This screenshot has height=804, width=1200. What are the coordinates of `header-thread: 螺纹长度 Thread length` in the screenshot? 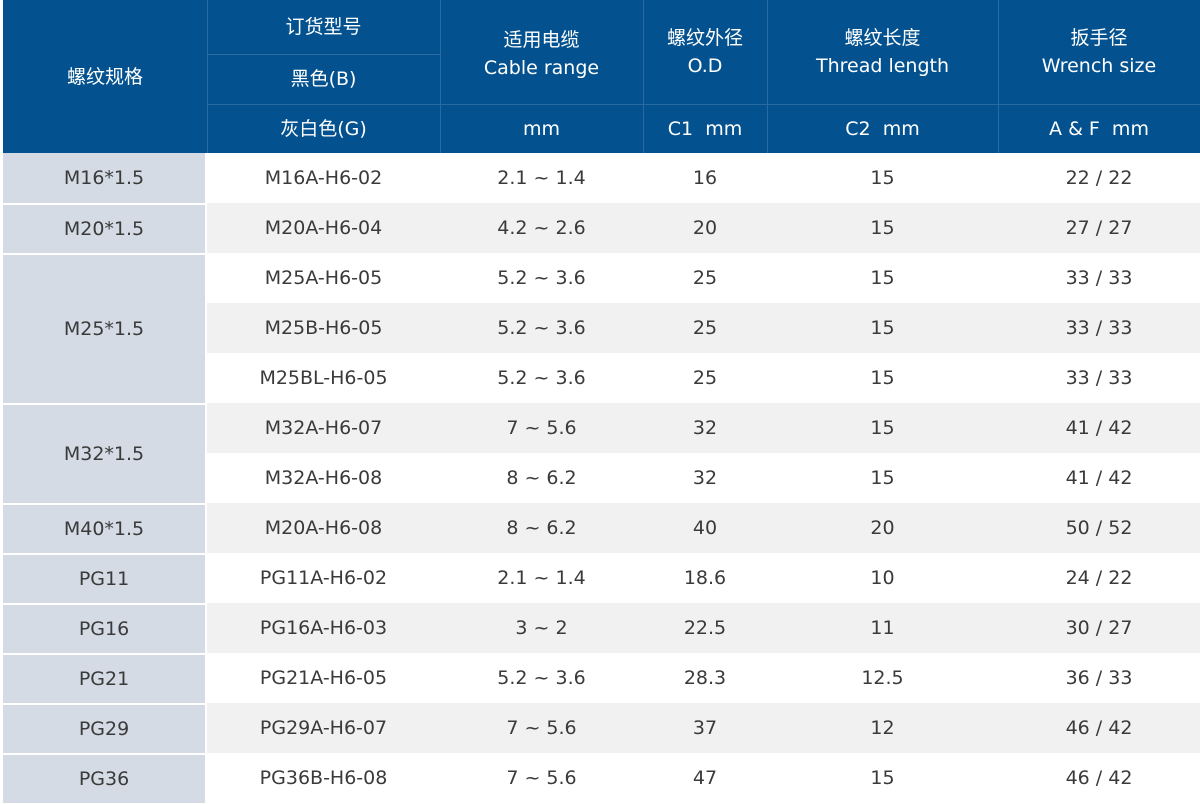 It's located at (882, 52).